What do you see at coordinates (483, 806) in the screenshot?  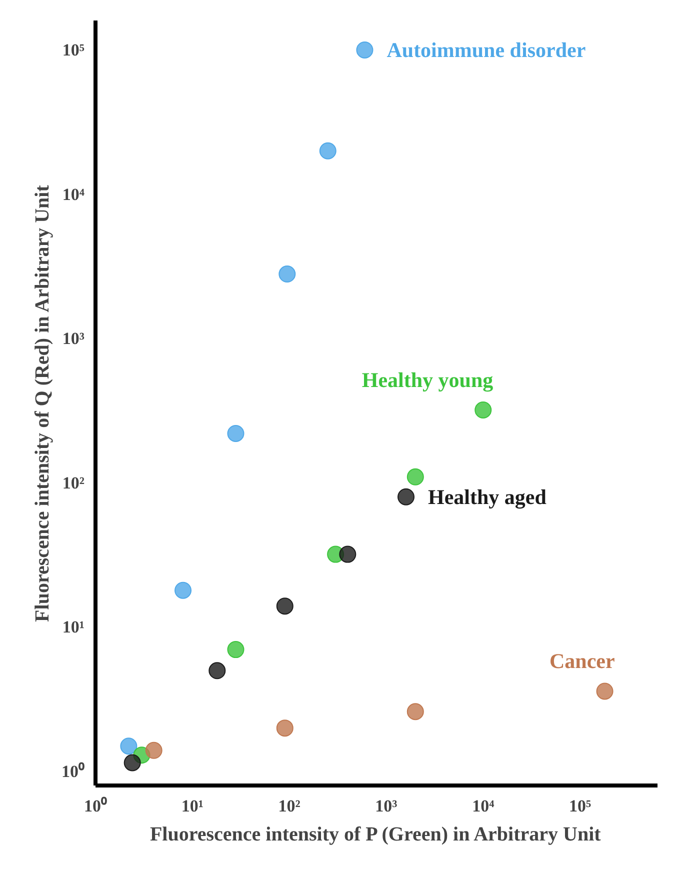 I see `x-tick-label: 10⁴` at bounding box center [483, 806].